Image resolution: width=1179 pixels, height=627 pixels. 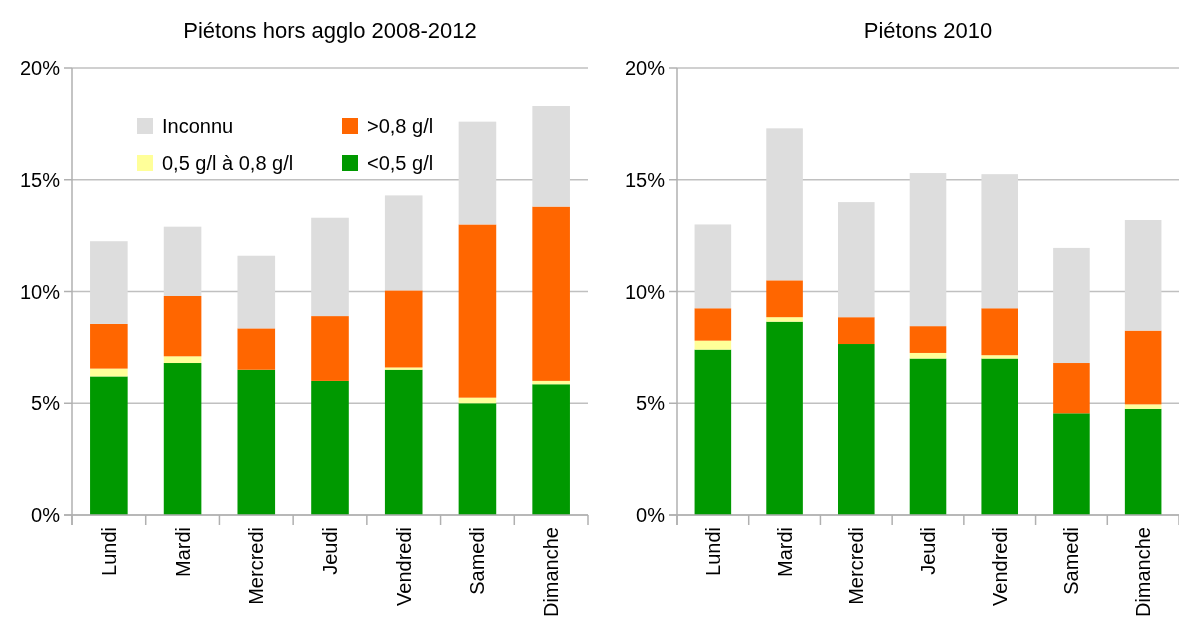 What do you see at coordinates (928, 30) in the screenshot?
I see `chart-title: Piétons 2010` at bounding box center [928, 30].